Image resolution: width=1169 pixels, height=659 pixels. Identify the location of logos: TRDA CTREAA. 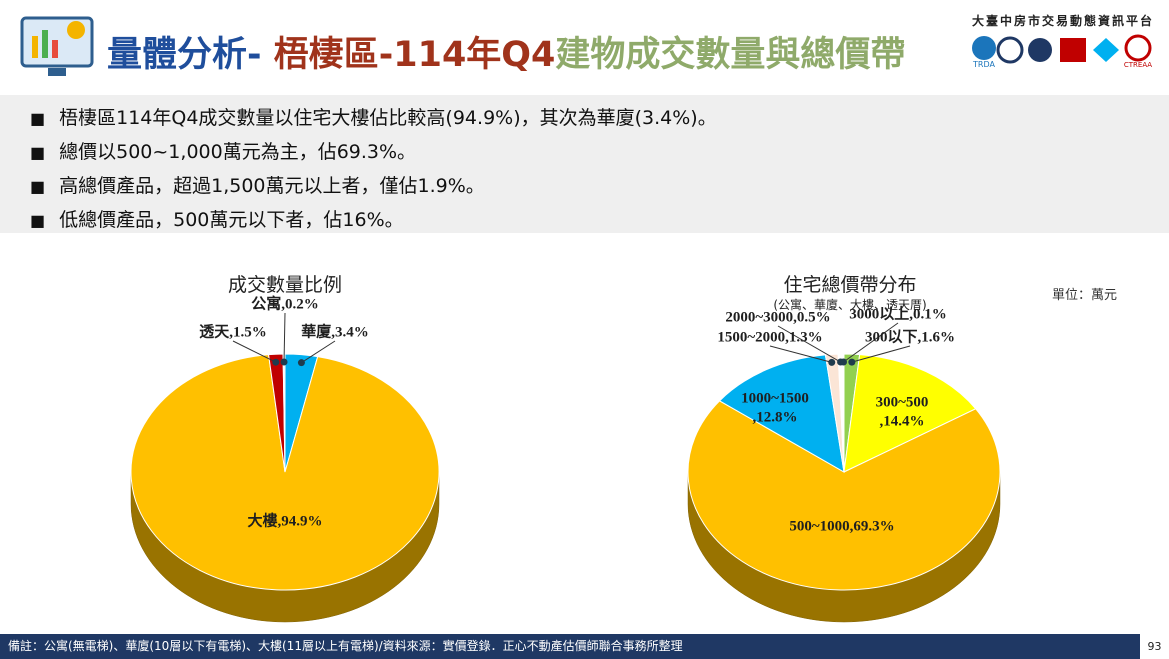
(1062, 51).